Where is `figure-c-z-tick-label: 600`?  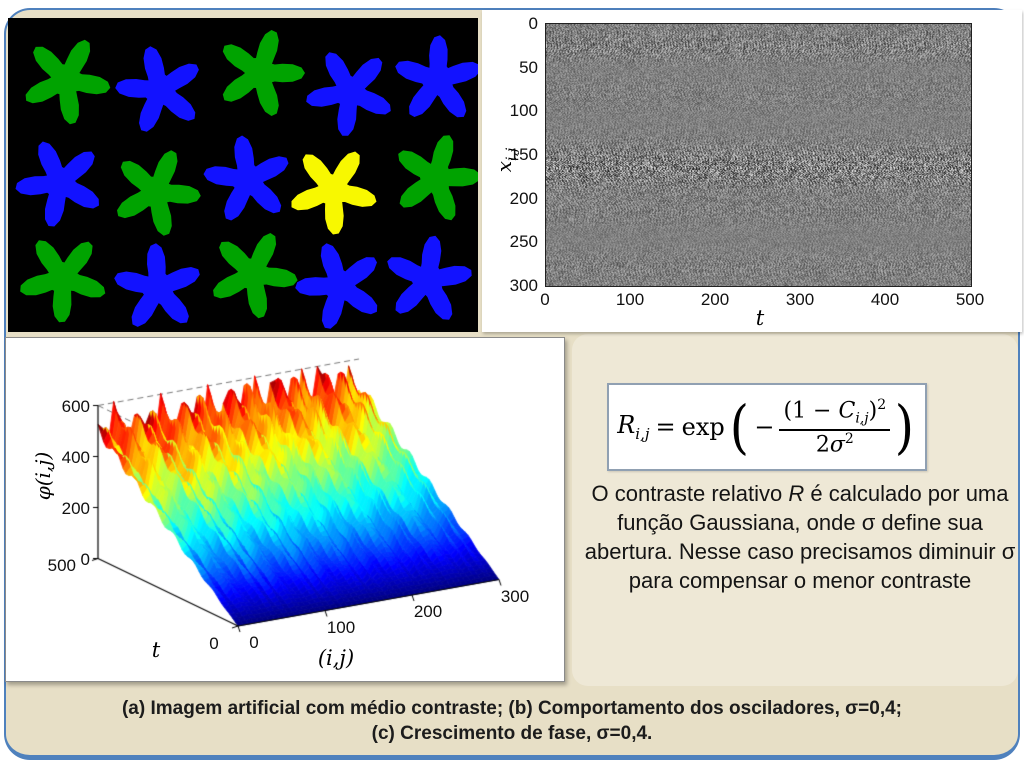
figure-c-z-tick-label: 600 is located at coordinates (75, 406).